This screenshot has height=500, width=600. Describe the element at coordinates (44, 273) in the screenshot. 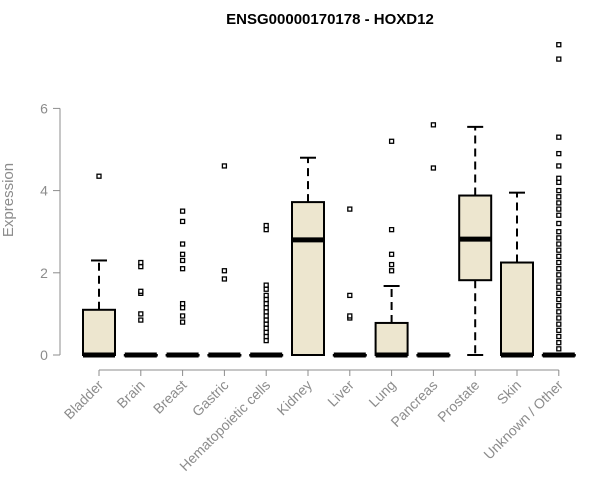

I see `y-tick-label: 2` at that location.